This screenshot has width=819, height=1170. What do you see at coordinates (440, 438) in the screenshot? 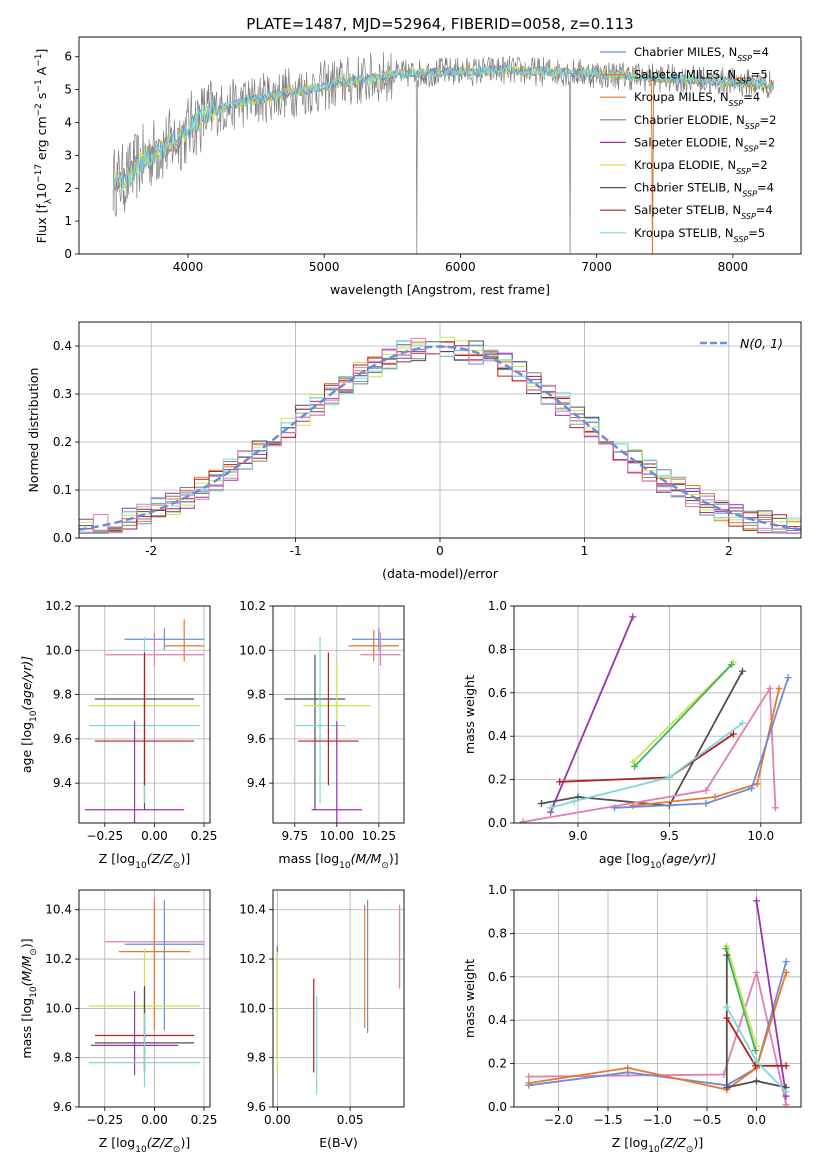
I see `normal-distribution-curve` at bounding box center [440, 438].